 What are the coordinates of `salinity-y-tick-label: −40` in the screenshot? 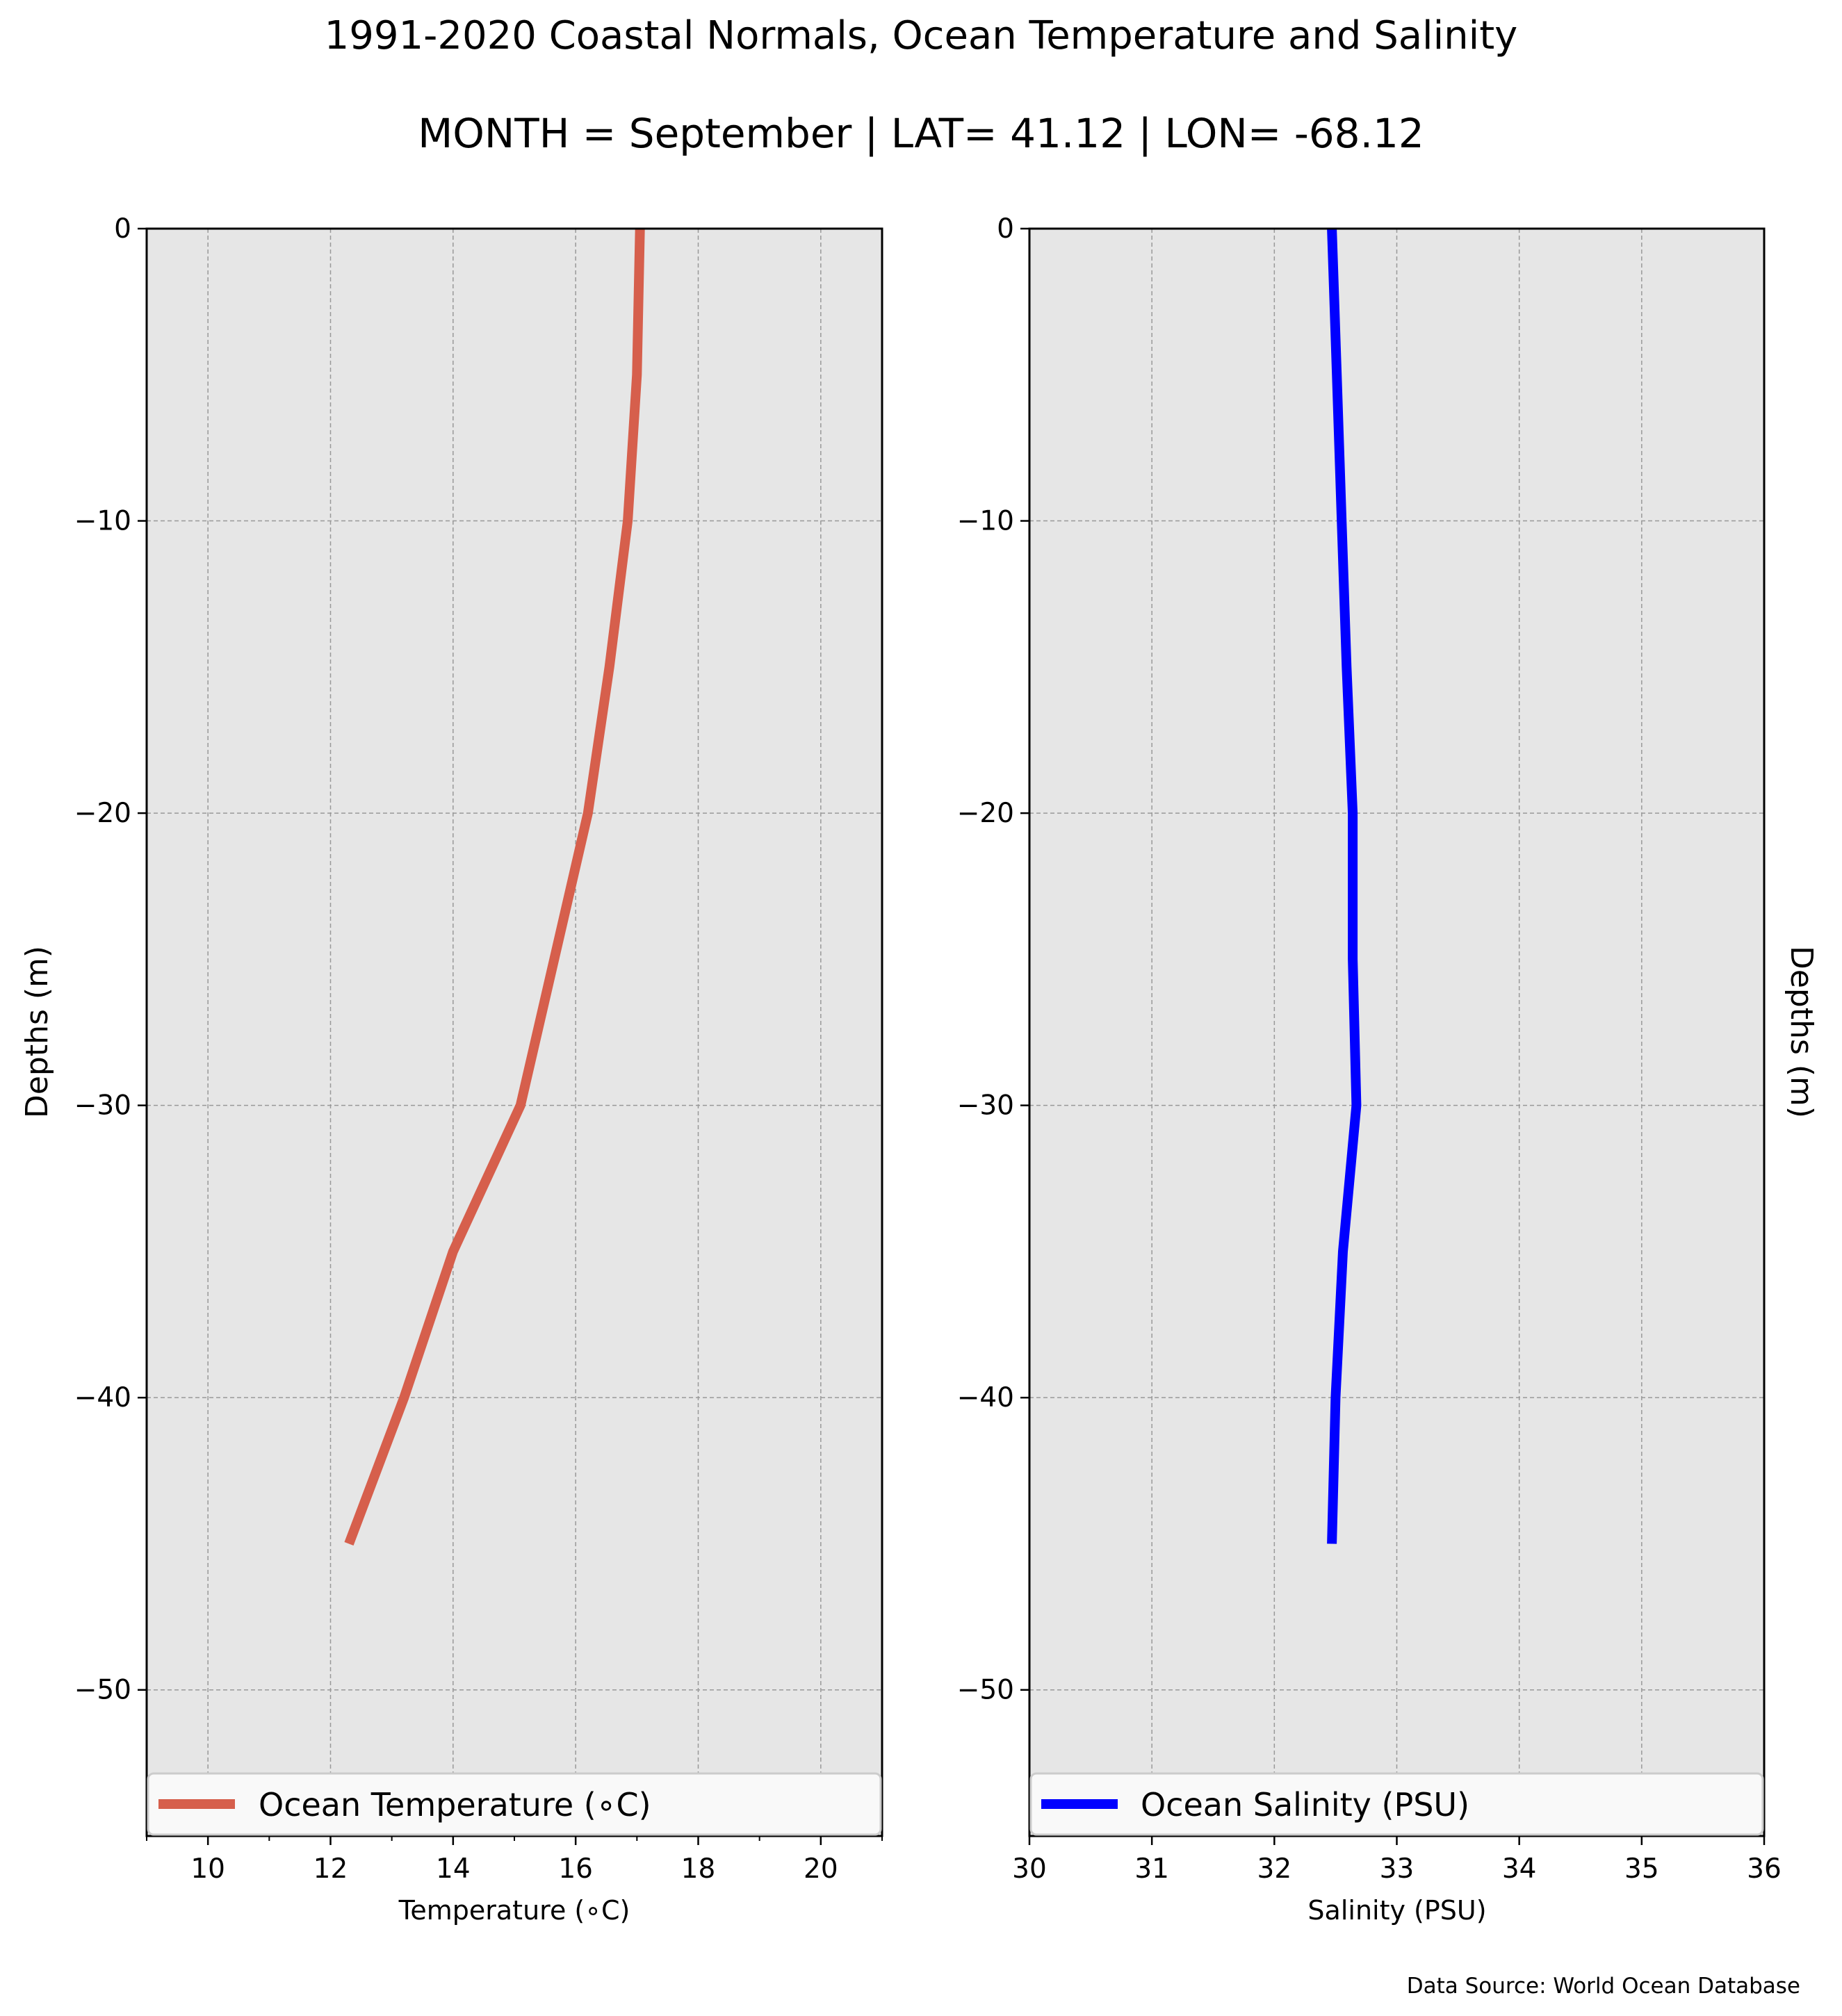 It's located at (985, 1398).